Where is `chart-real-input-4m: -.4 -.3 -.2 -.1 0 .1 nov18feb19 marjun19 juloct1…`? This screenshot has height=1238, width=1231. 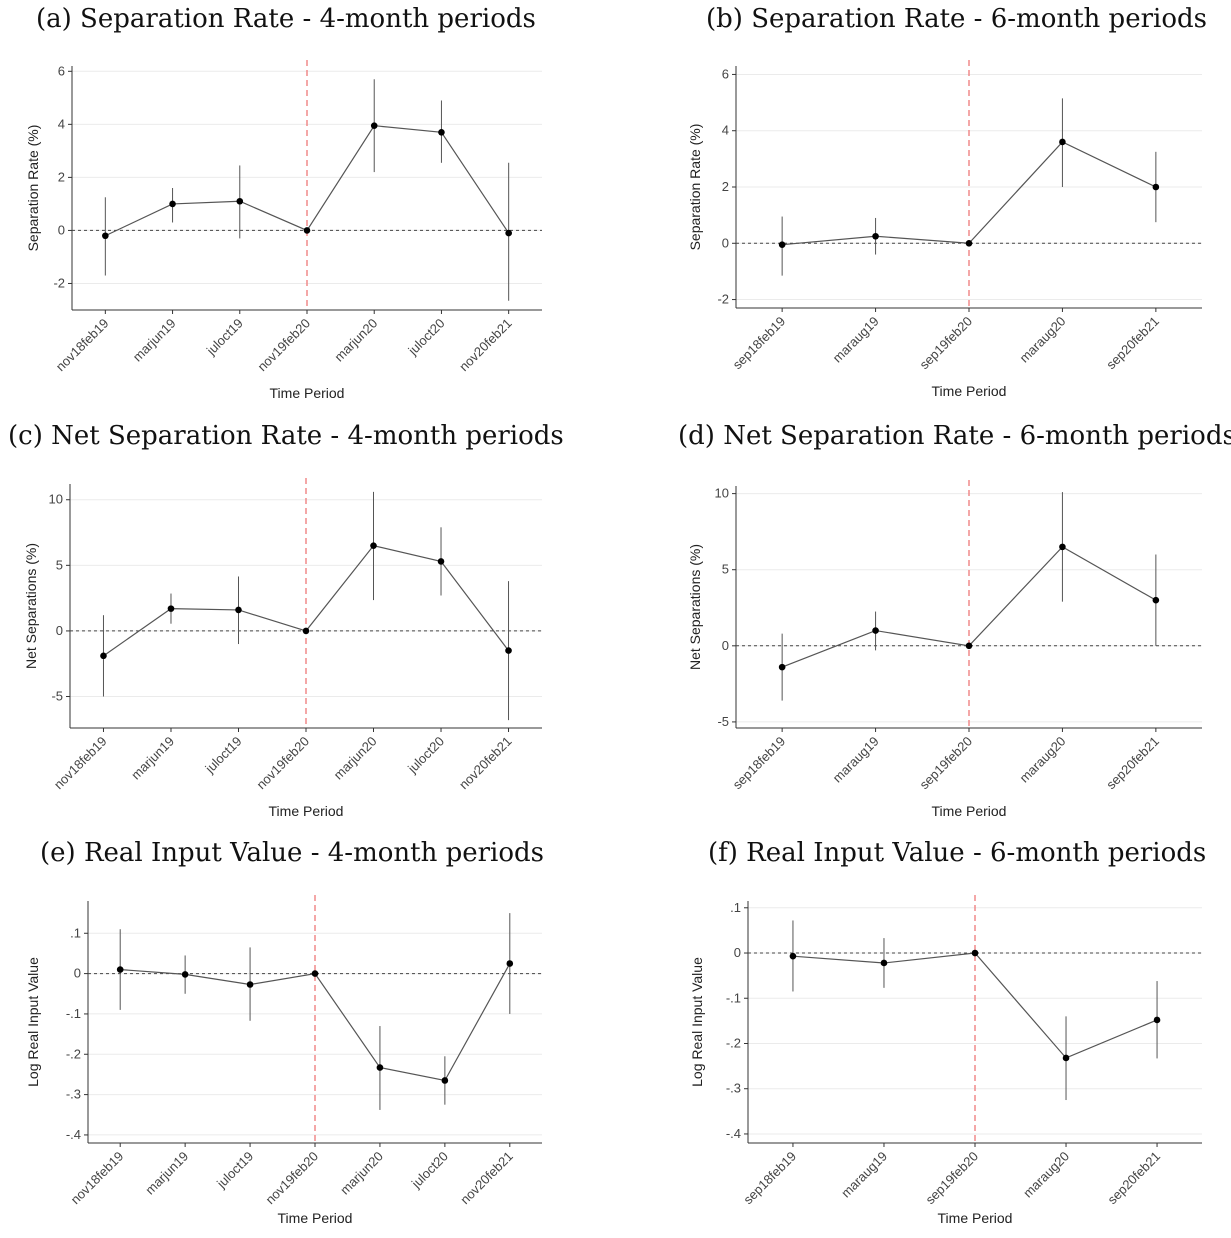
chart-real-input-4m: -.4 -.3 -.2 -.1 0 .1 nov18feb19 marjun19 juloct1… is located at coordinates (283, 1060).